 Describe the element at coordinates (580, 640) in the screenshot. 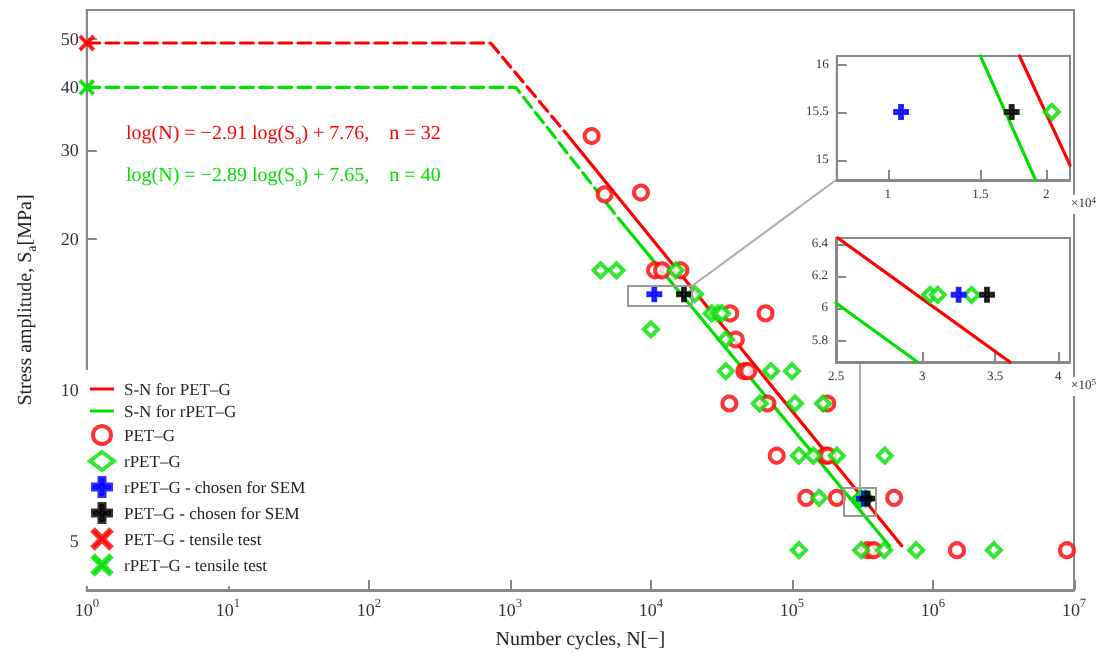

I see `x-axis-title: Number cycles, N[−]` at that location.